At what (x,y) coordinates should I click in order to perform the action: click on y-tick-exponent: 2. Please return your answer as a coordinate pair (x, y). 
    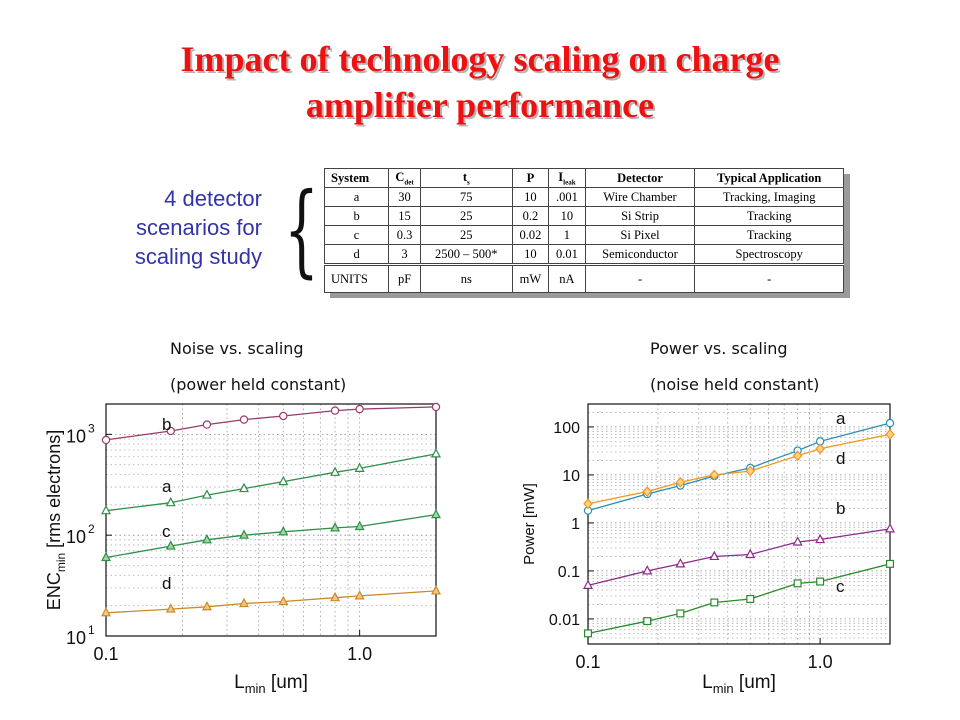
    Looking at the image, I should click on (91, 529).